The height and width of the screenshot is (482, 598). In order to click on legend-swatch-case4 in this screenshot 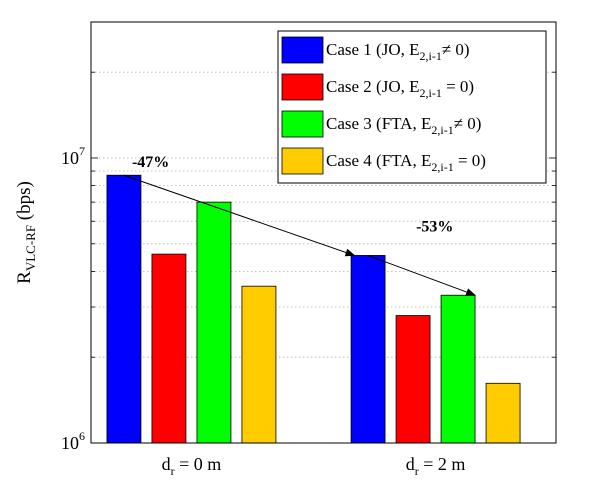, I will do `click(302, 161)`.